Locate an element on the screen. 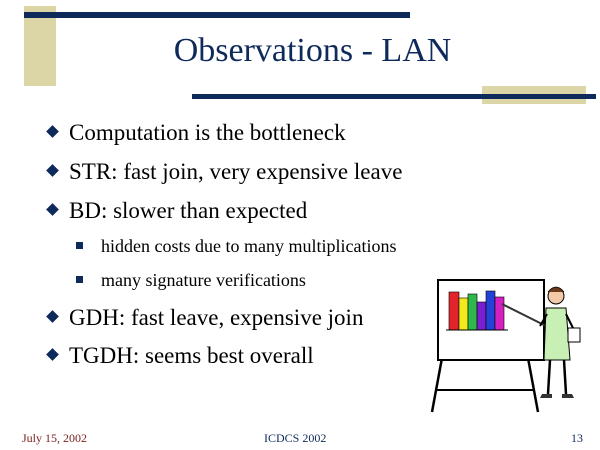 The image size is (600, 450). bullet-item: GDH: fast leave, expensive join is located at coordinates (203, 318).